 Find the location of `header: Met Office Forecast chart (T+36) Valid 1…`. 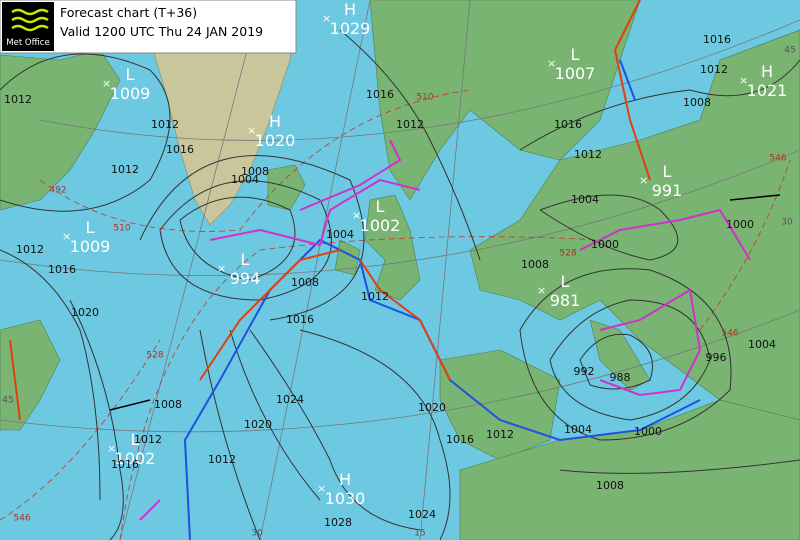

header: Met Office Forecast chart (T+36) Valid 1… is located at coordinates (148, 27).